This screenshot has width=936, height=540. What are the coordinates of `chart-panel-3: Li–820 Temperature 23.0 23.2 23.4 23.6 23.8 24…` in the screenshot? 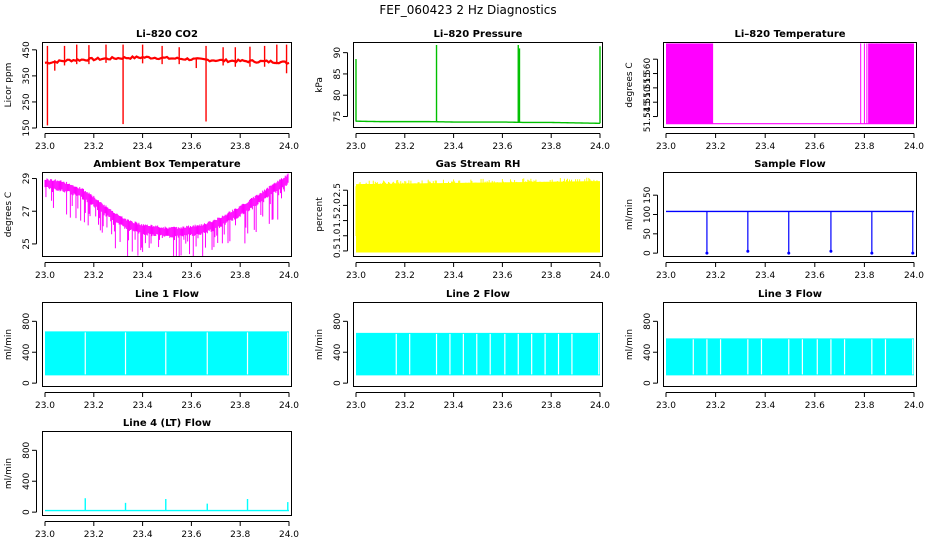 It's located at (774, 90).